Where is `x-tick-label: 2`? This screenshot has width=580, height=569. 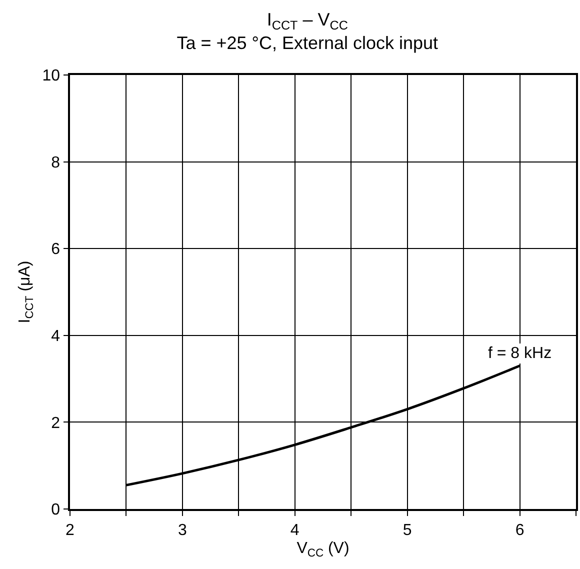 x-tick-label: 2 is located at coordinates (70, 530).